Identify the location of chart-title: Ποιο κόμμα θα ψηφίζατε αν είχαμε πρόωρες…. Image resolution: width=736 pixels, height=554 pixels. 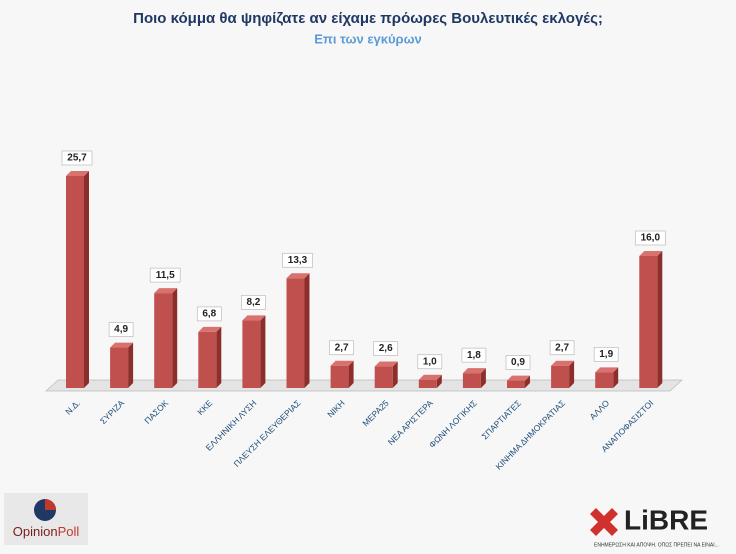
(368, 18).